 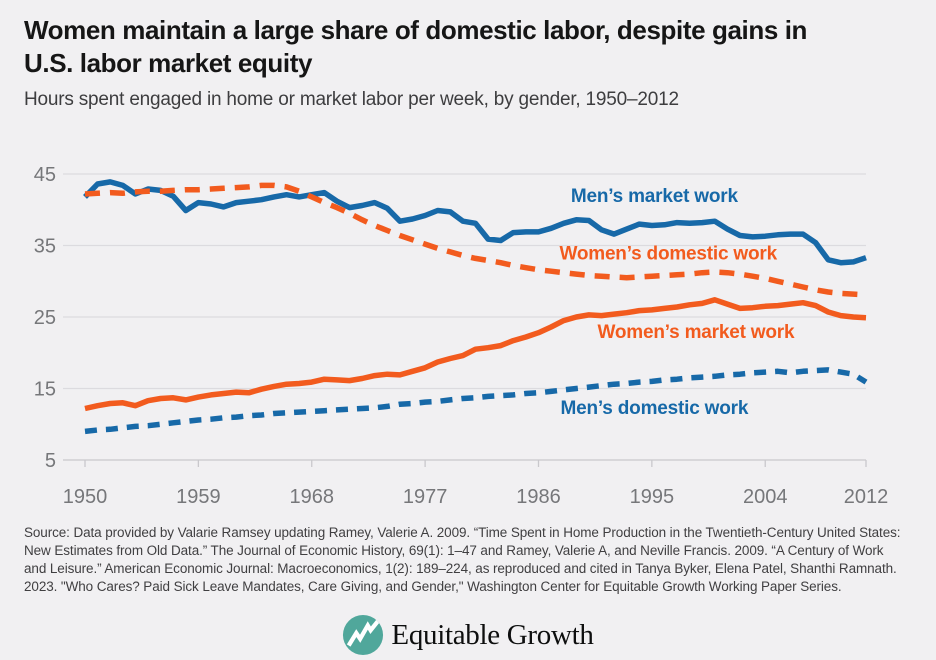 What do you see at coordinates (655, 408) in the screenshot?
I see `series-label-men-s-domestic-work: Men’s domestic work` at bounding box center [655, 408].